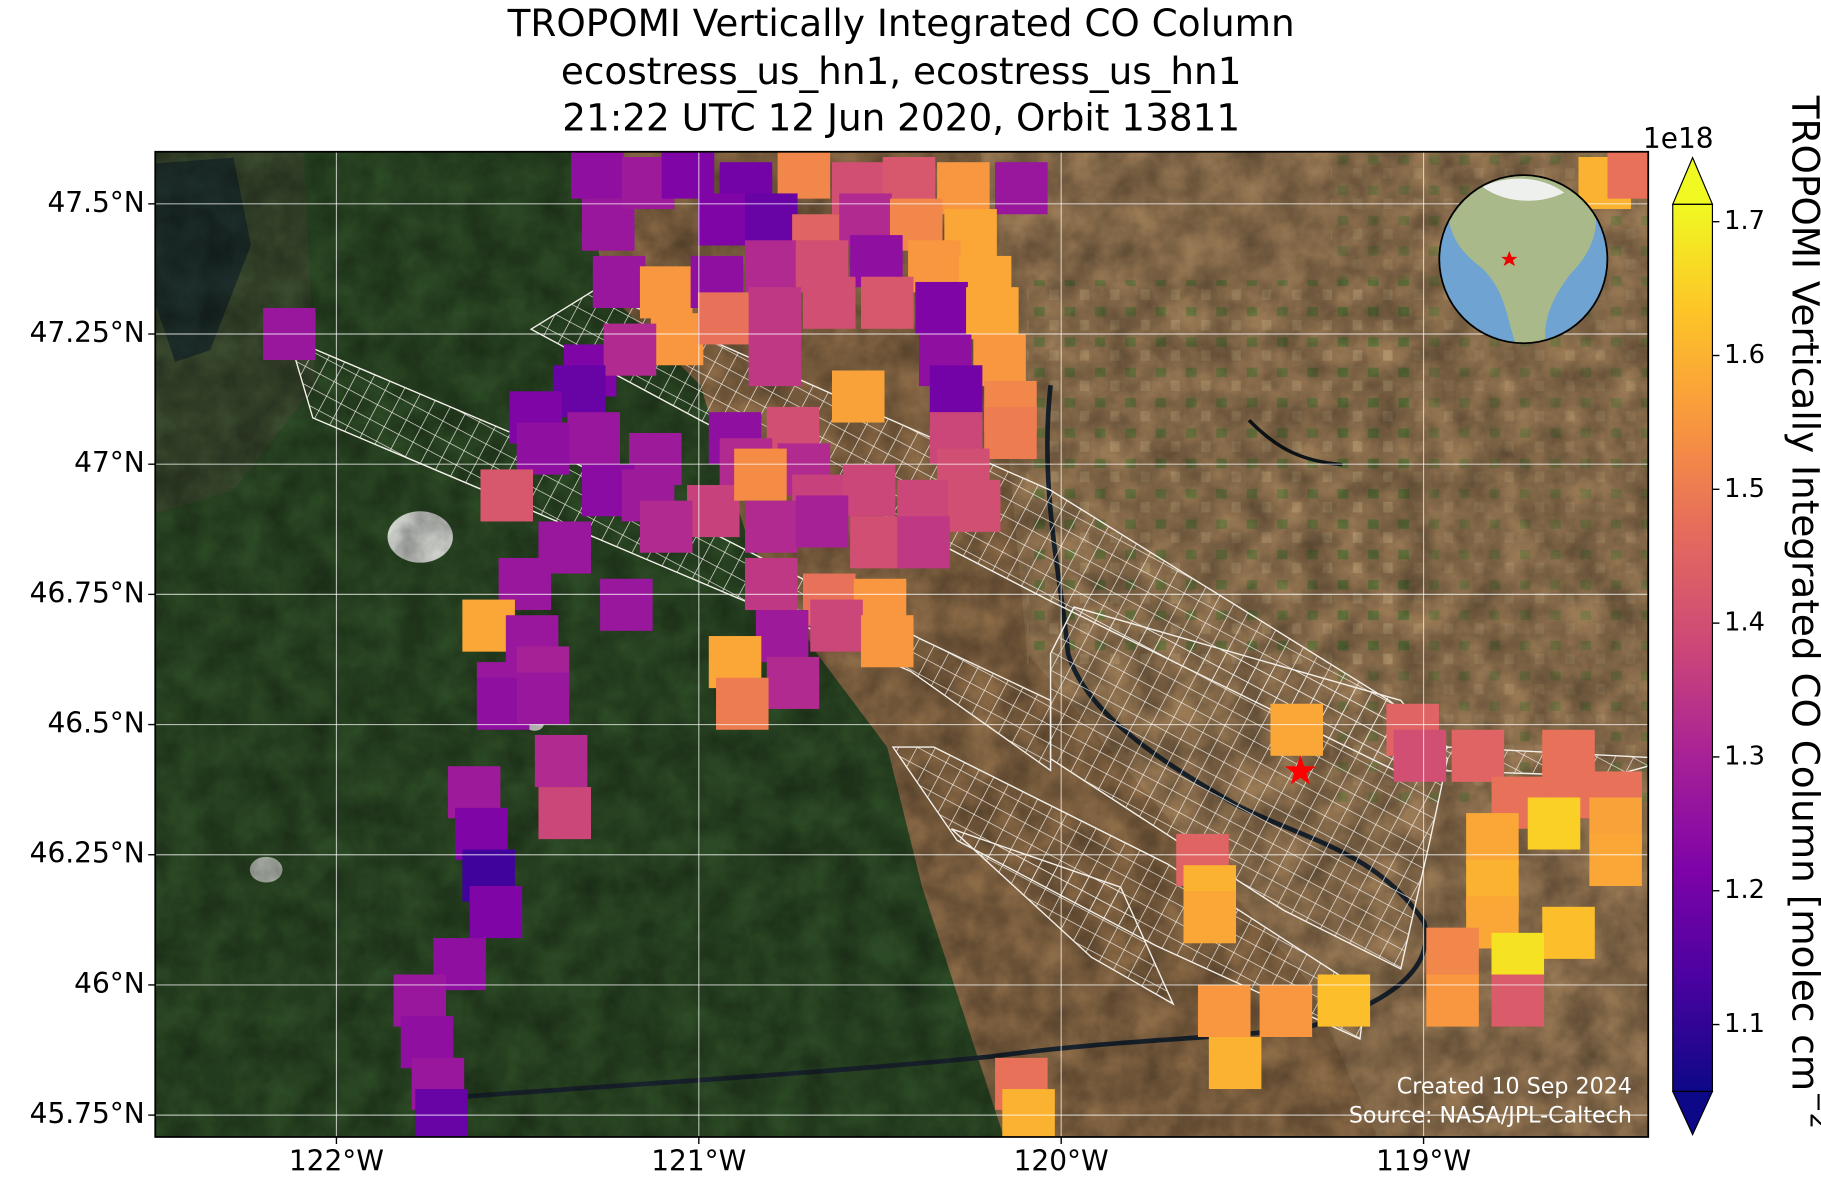 This screenshot has height=1181, width=1821. What do you see at coordinates (1744, 890) in the screenshot?
I see `colorbar-tick-label: 1.2` at bounding box center [1744, 890].